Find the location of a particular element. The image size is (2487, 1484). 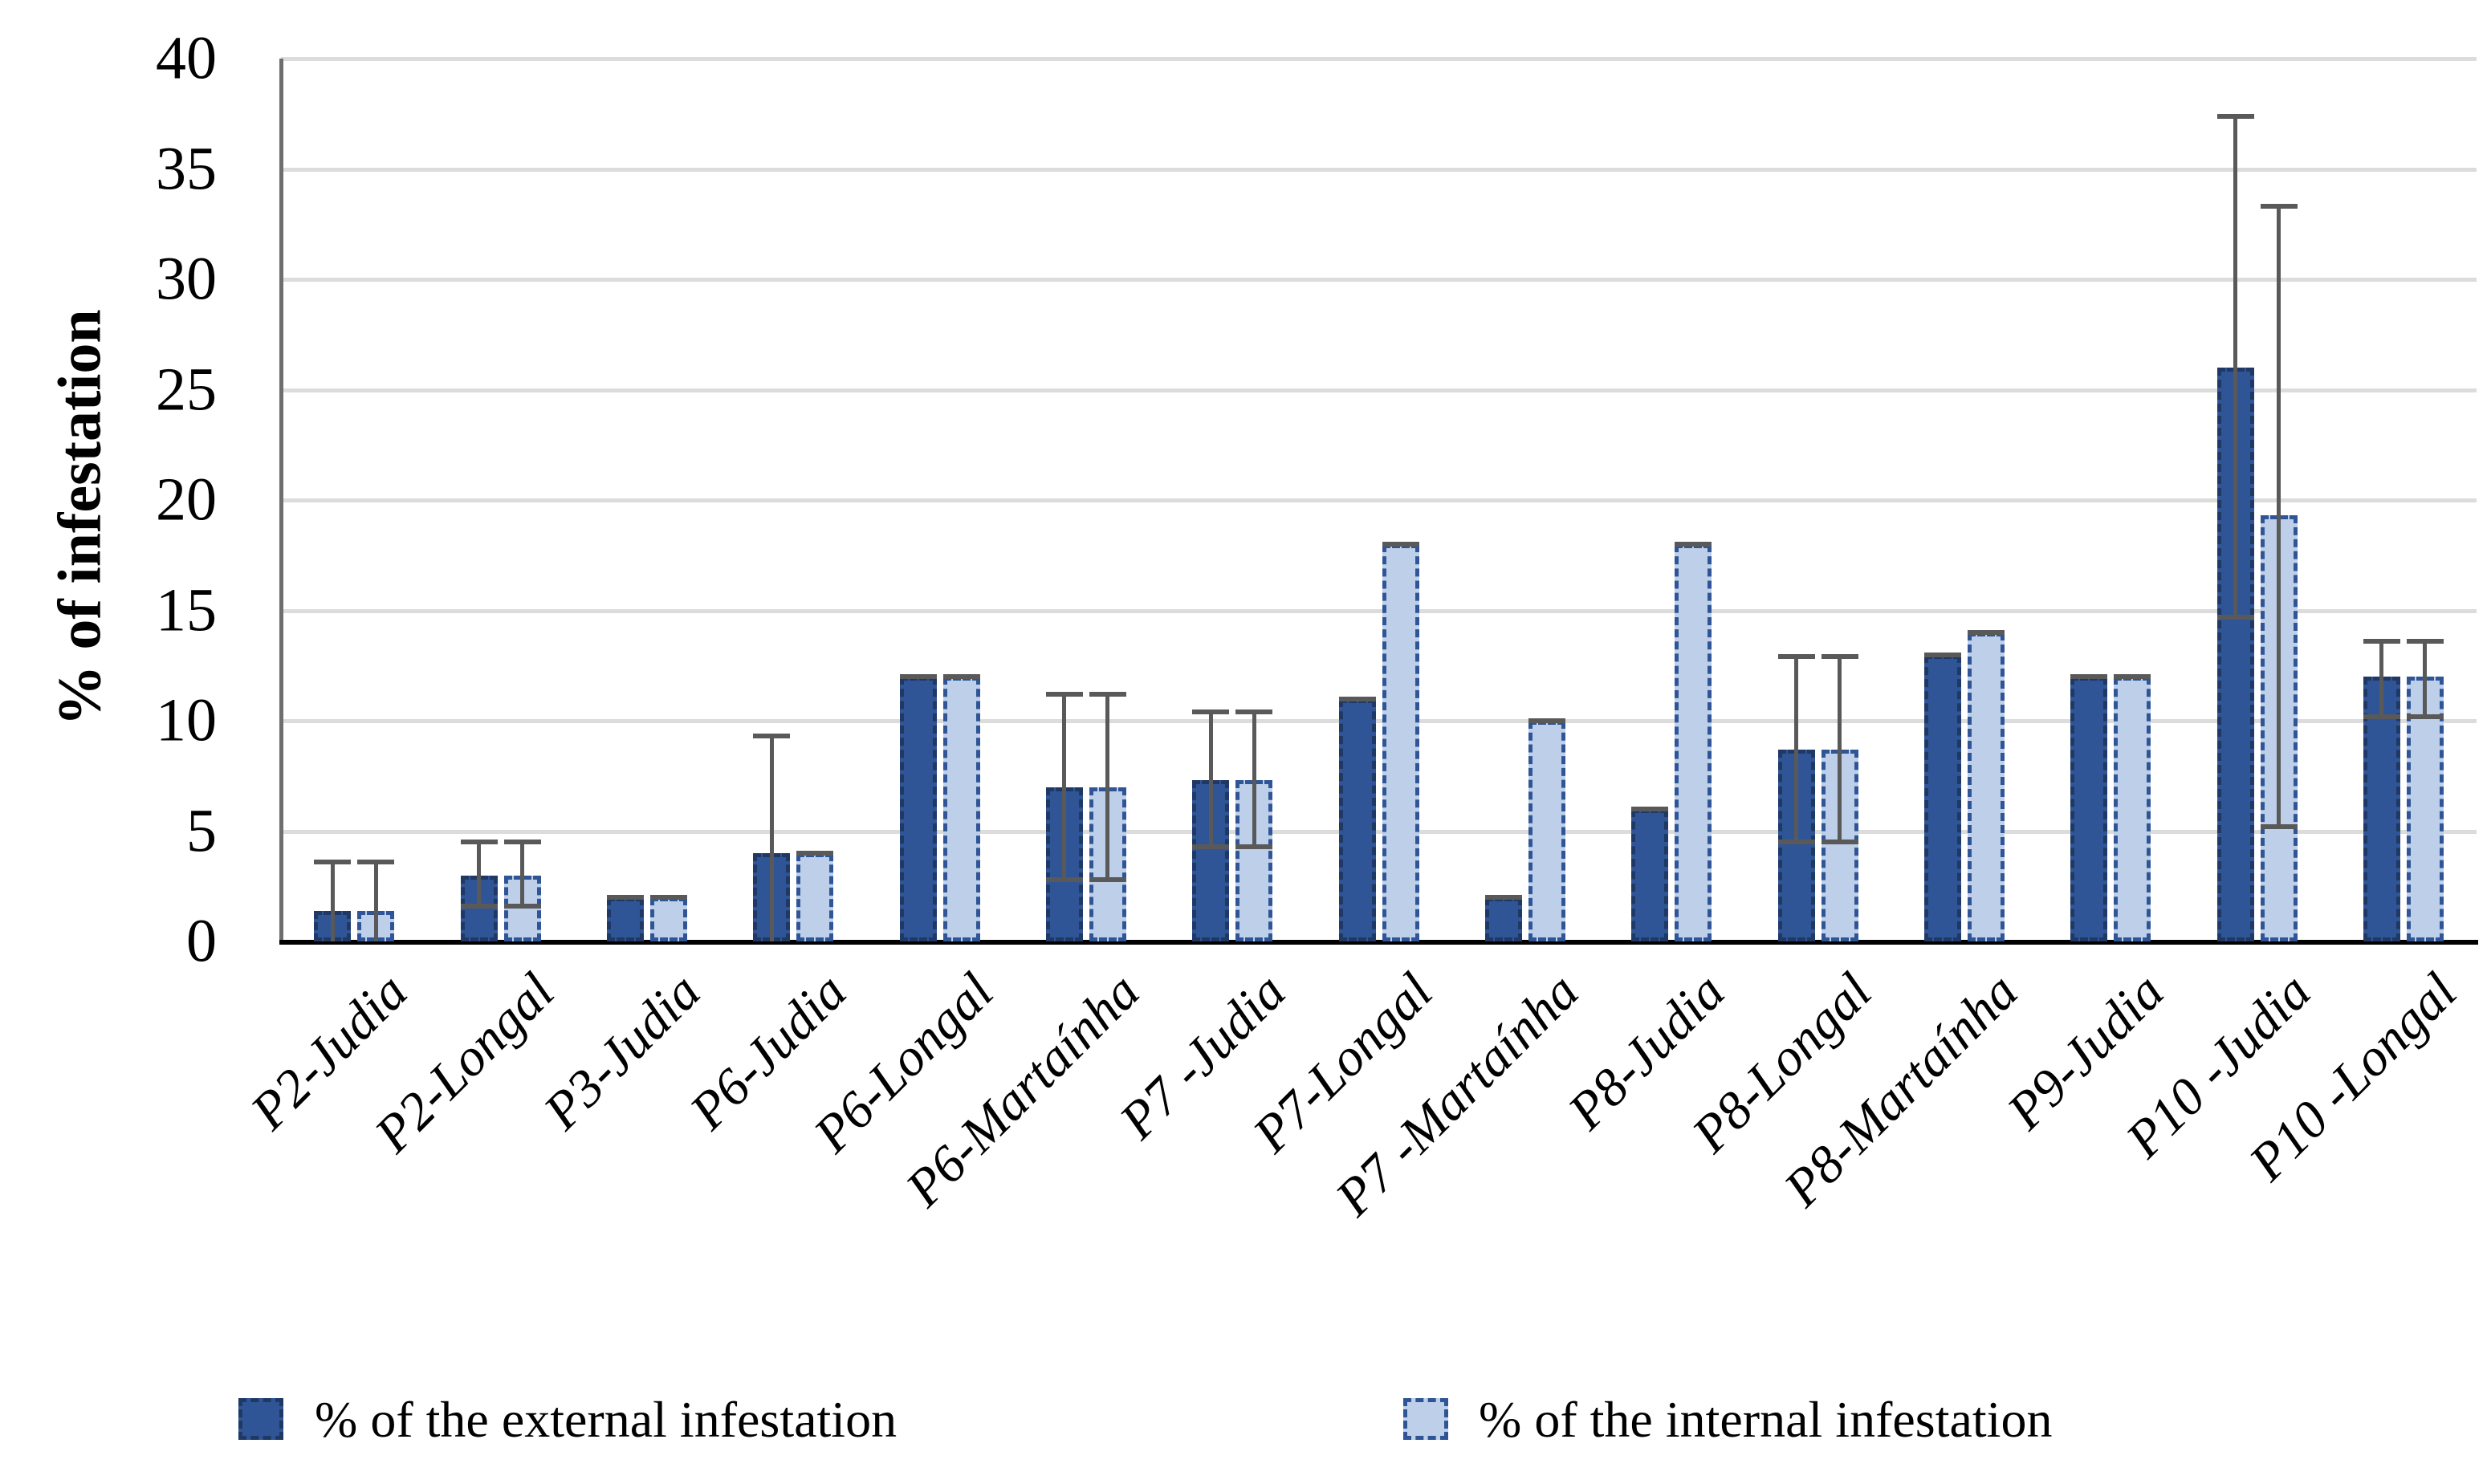

y-tick-label: 20 is located at coordinates (186, 500).